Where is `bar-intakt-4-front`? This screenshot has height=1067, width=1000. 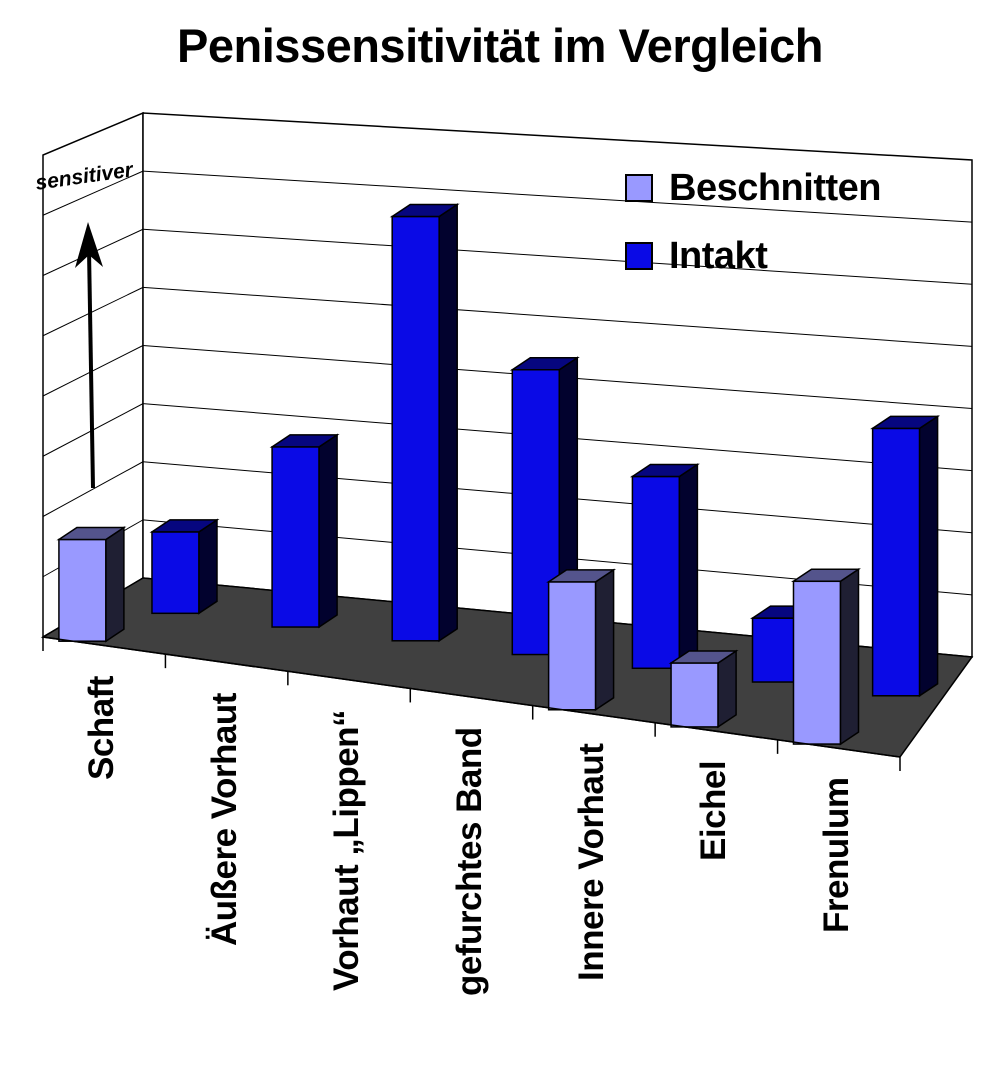 bar-intakt-4-front is located at coordinates (656, 572).